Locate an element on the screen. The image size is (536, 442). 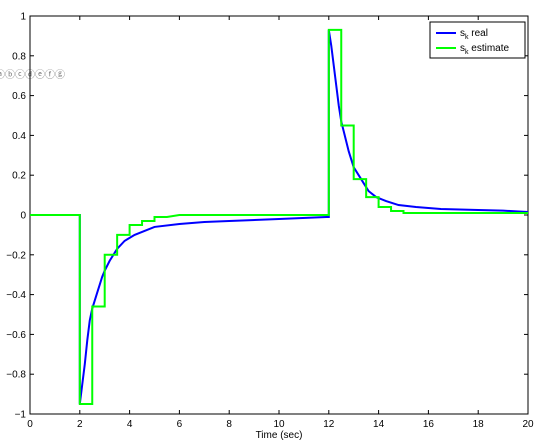
x-tick-label: 18 is located at coordinates (479, 424).